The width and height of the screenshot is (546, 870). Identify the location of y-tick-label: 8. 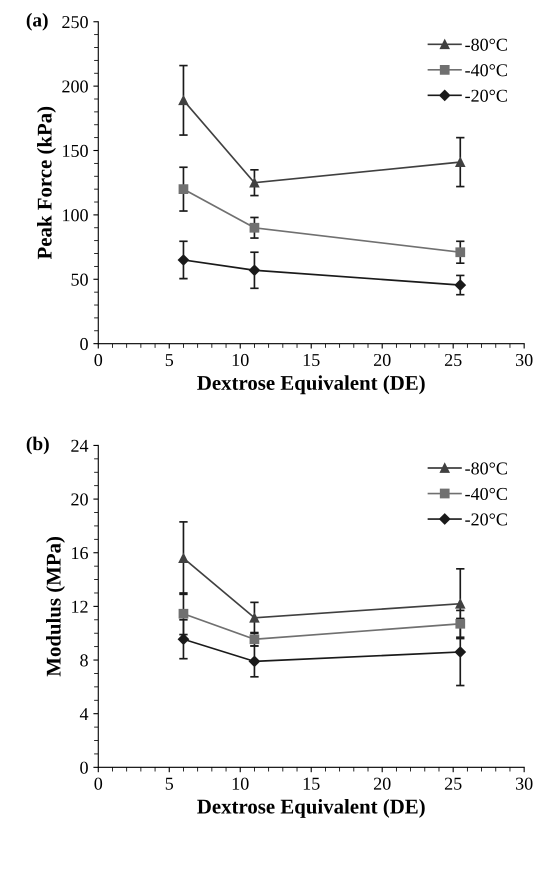
(84, 660).